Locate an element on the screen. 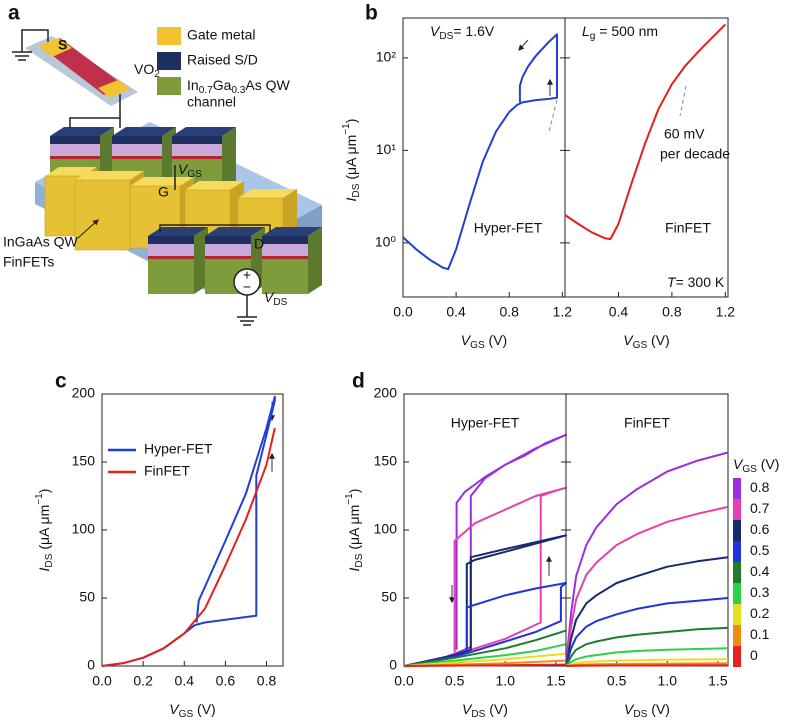  colorbar-label: 0.3 is located at coordinates (760, 592).